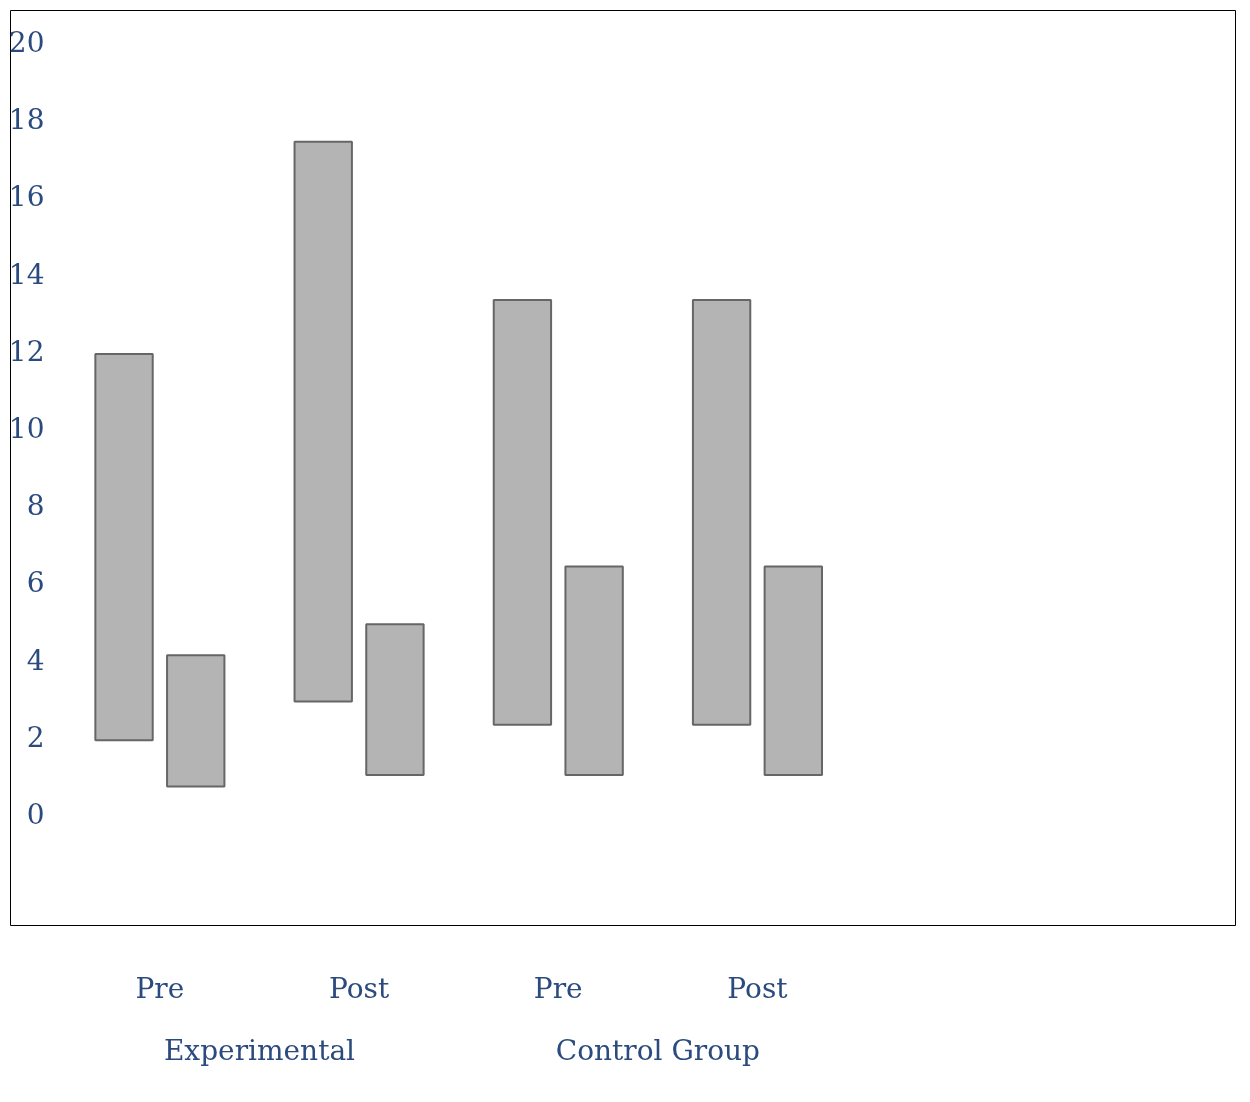 This screenshot has height=1102, width=1250. Describe the element at coordinates (657, 1050) in the screenshot. I see `text: Control Group` at that location.